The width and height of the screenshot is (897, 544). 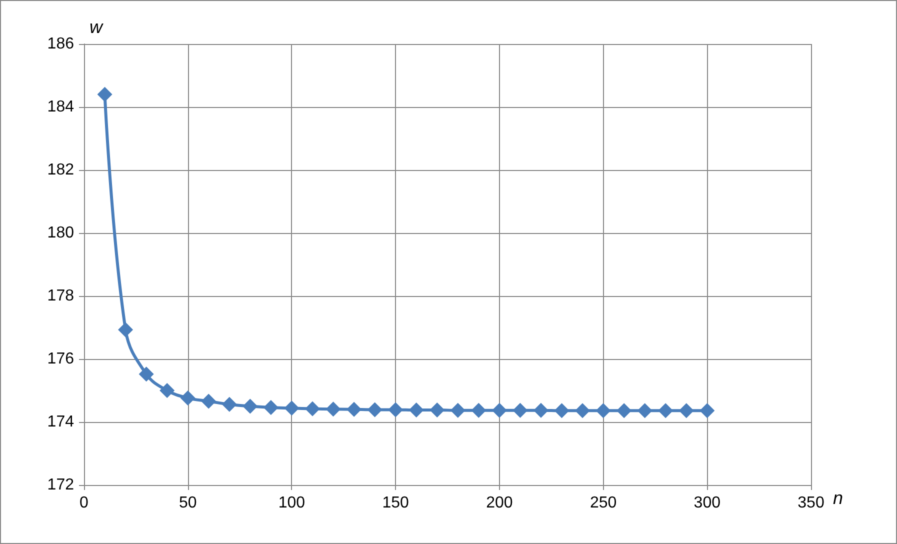 I want to click on x-tick-label: 200, so click(x=499, y=503).